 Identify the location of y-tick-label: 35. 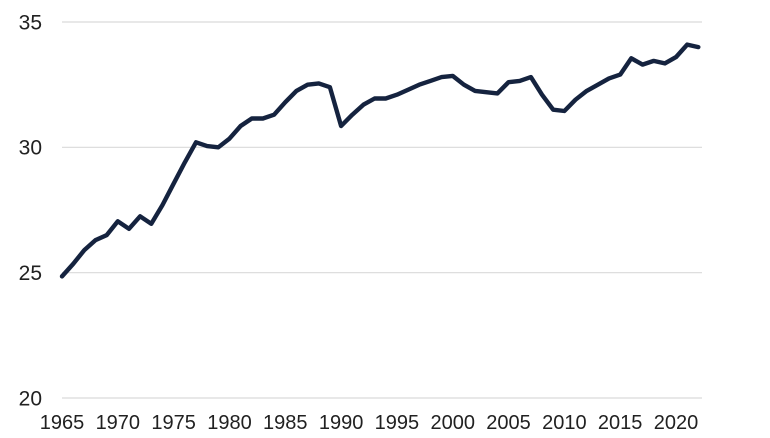
(30, 22).